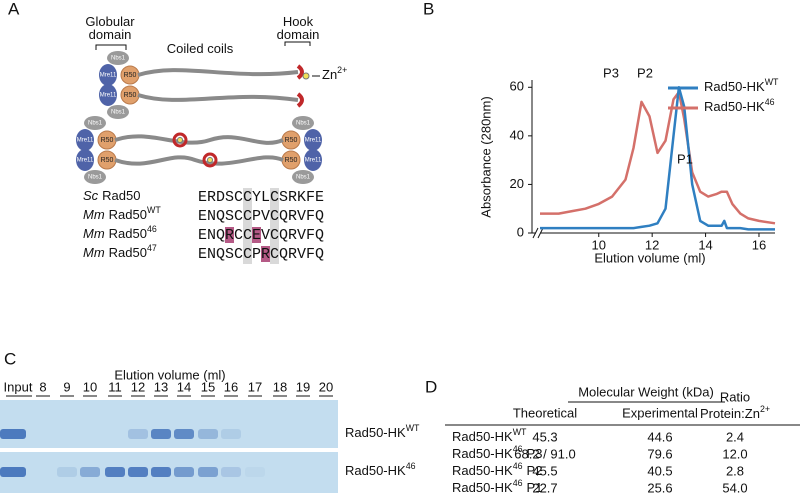  I want to click on table-cell: 2.4, so click(735, 436).